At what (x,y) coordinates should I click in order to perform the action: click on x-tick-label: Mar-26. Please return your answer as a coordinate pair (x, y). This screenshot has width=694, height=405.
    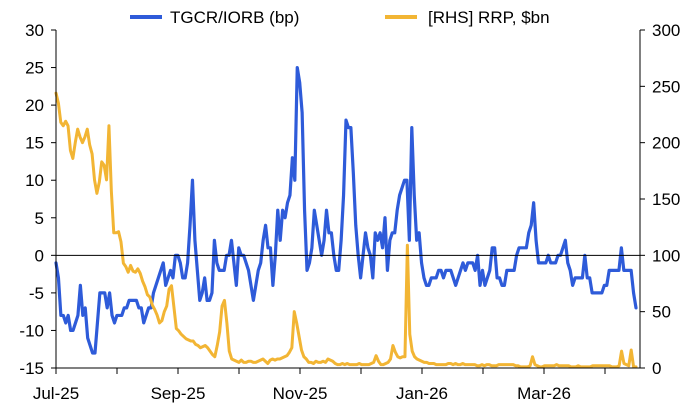
    Looking at the image, I should click on (544, 393).